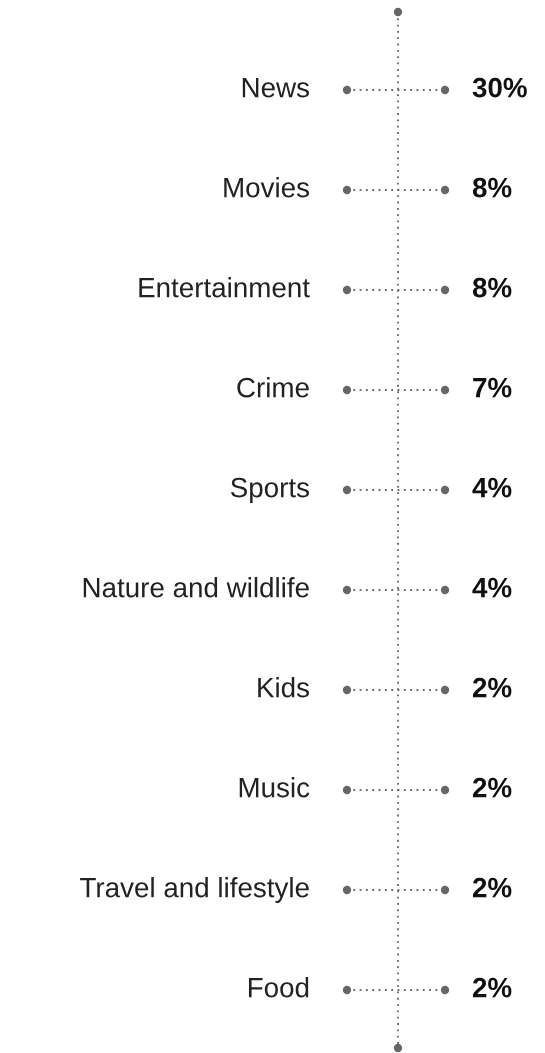 The image size is (545, 1053). Describe the element at coordinates (266, 187) in the screenshot. I see `category-label: Movies` at that location.